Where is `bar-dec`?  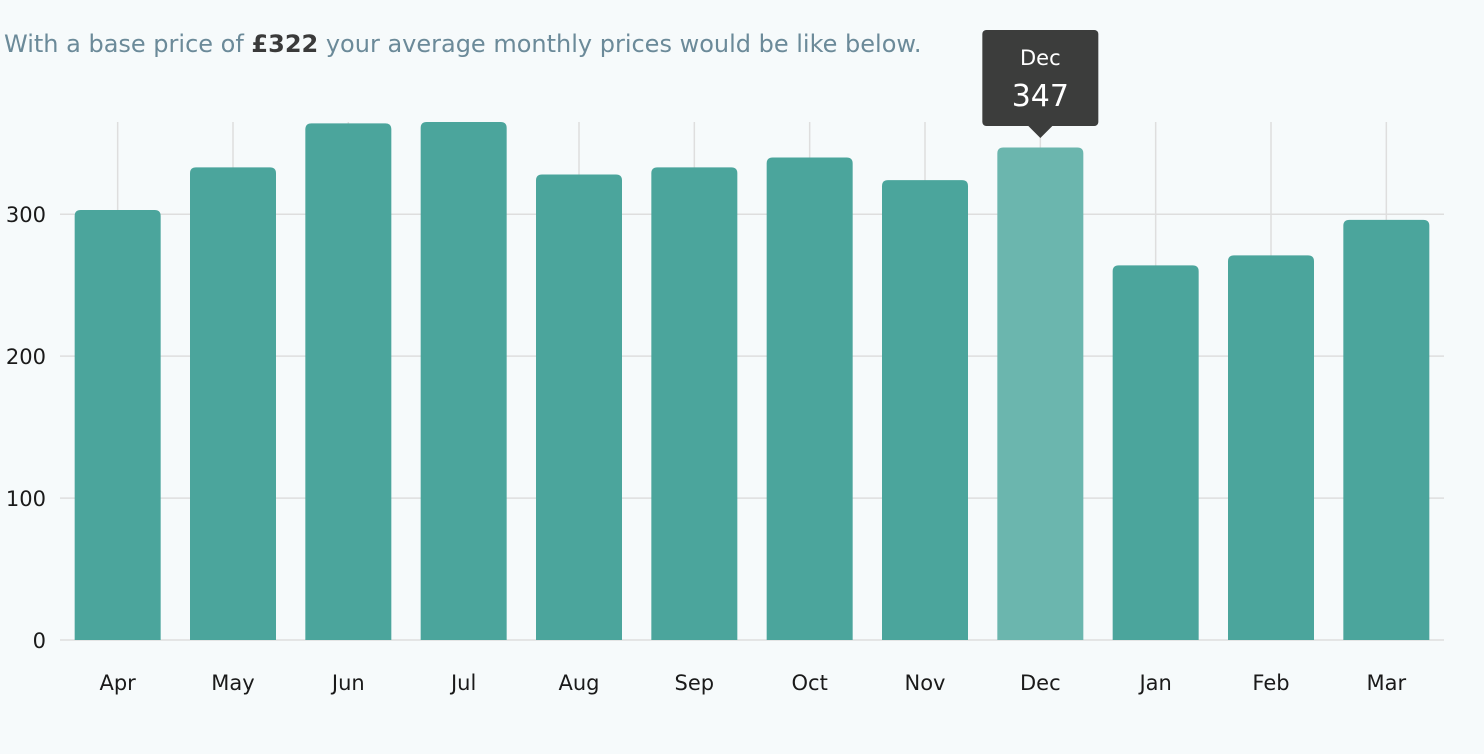 bar-dec is located at coordinates (1040, 393).